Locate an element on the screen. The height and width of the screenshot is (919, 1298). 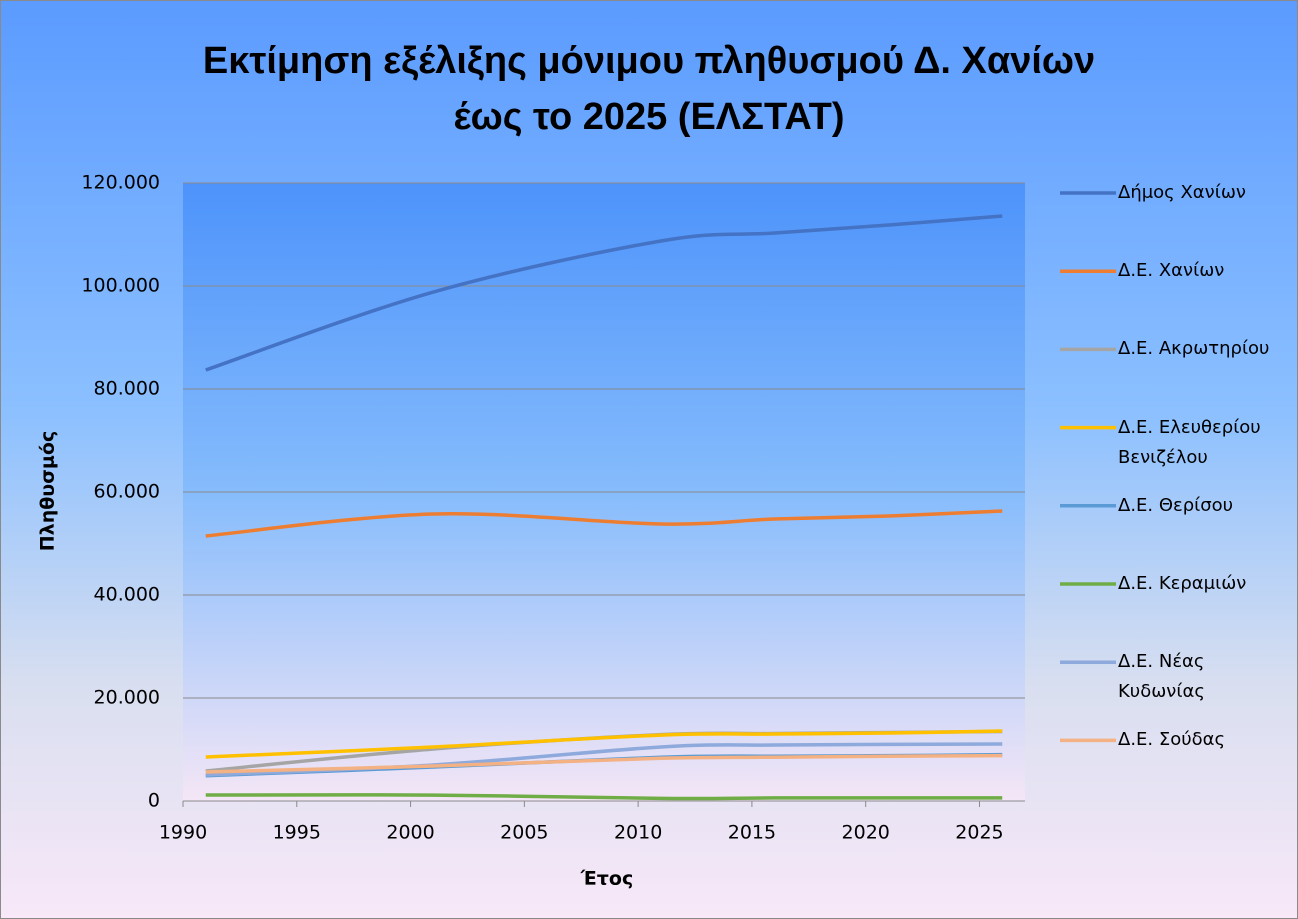
y-tick-label: 100.000 is located at coordinates (120, 286).